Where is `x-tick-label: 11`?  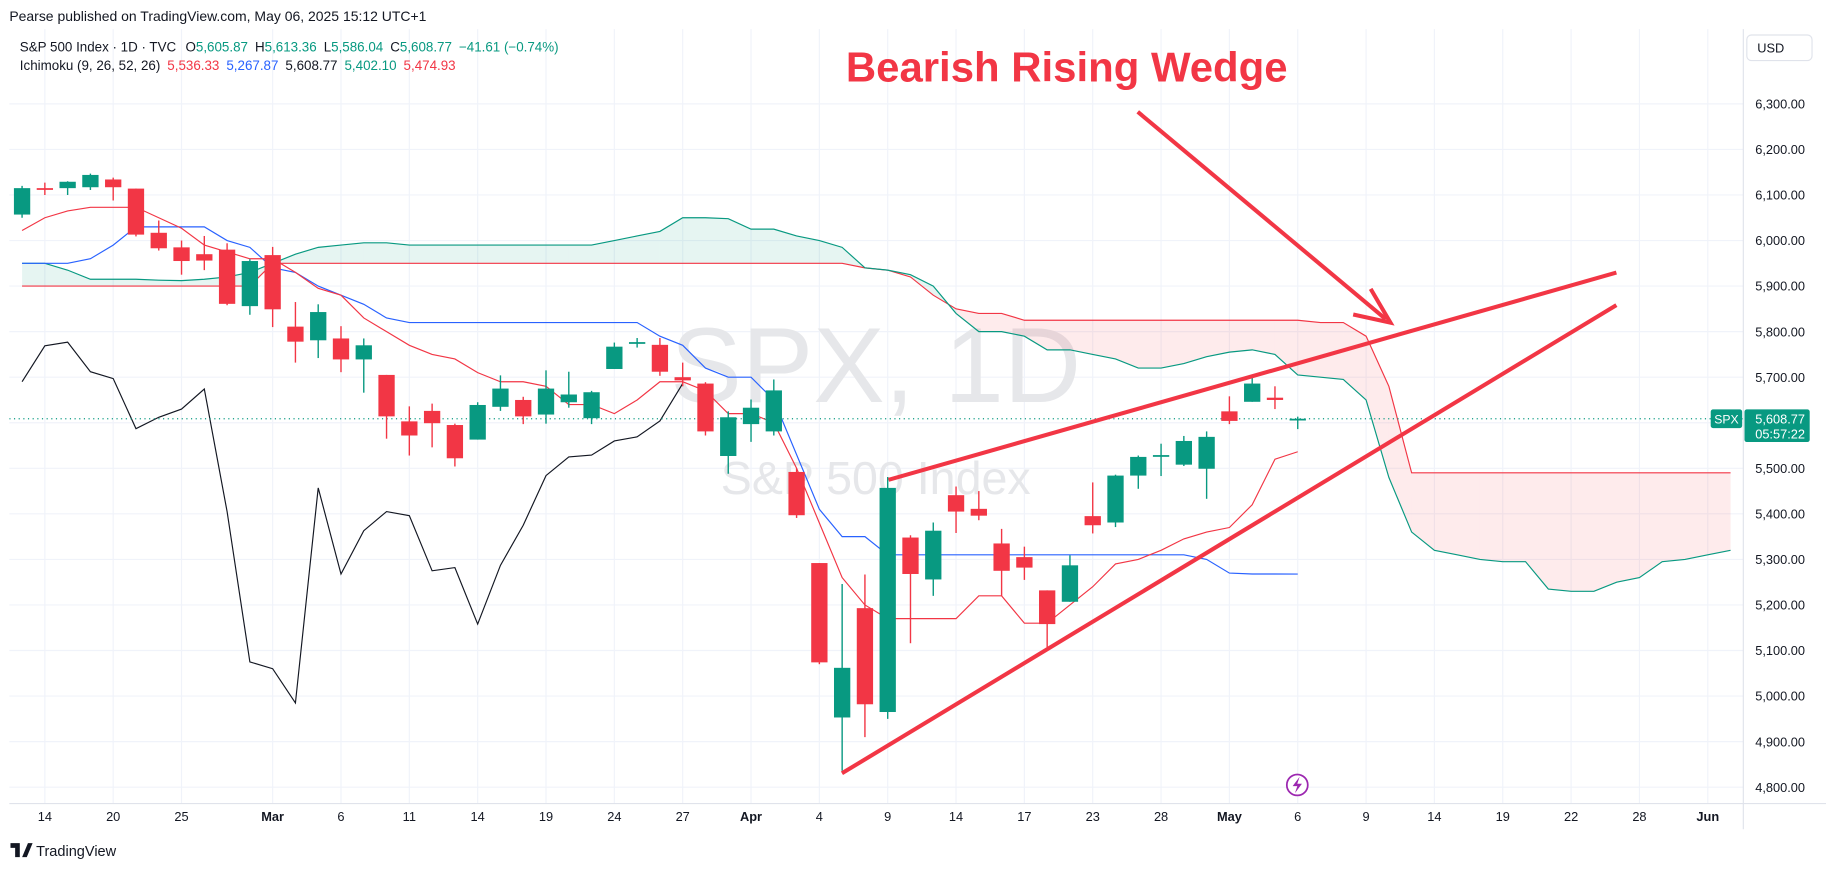
x-tick-label: 11 is located at coordinates (409, 816).